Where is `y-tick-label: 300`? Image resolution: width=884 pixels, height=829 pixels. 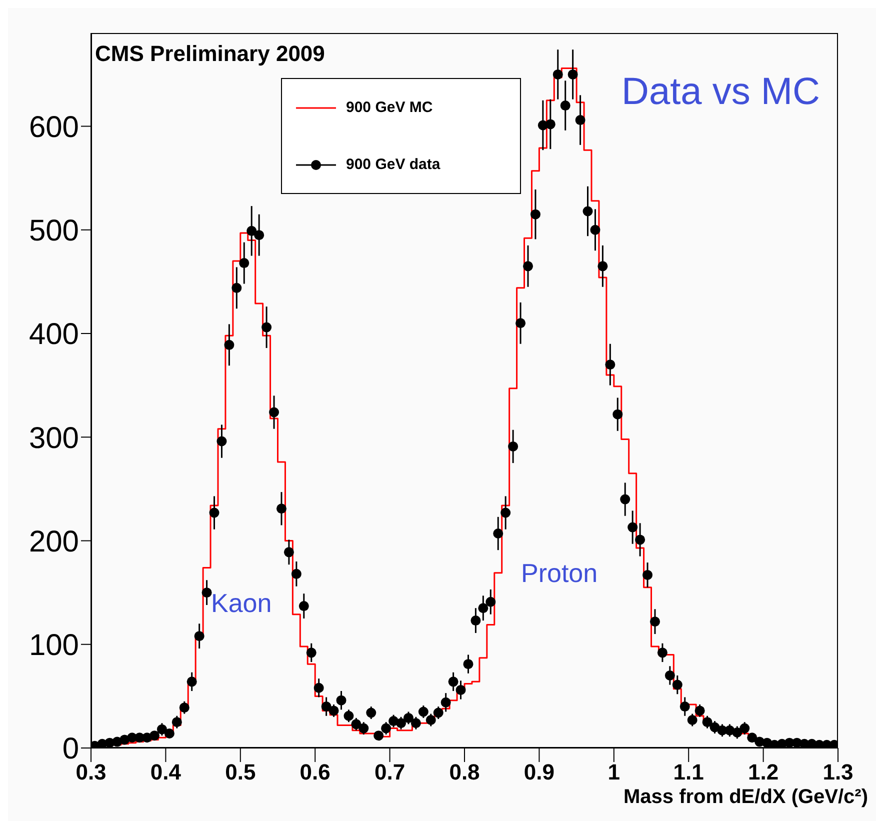 y-tick-label: 300 is located at coordinates (53, 438).